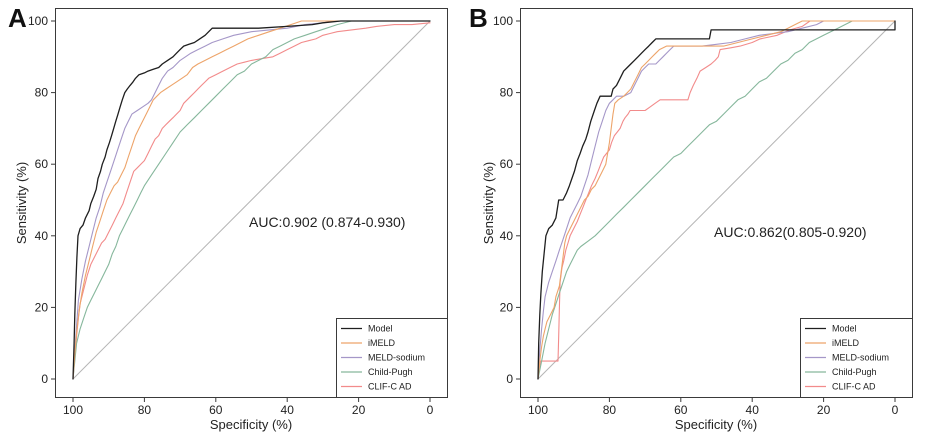 The width and height of the screenshot is (931, 436). I want to click on panel-label: A, so click(17, 18).